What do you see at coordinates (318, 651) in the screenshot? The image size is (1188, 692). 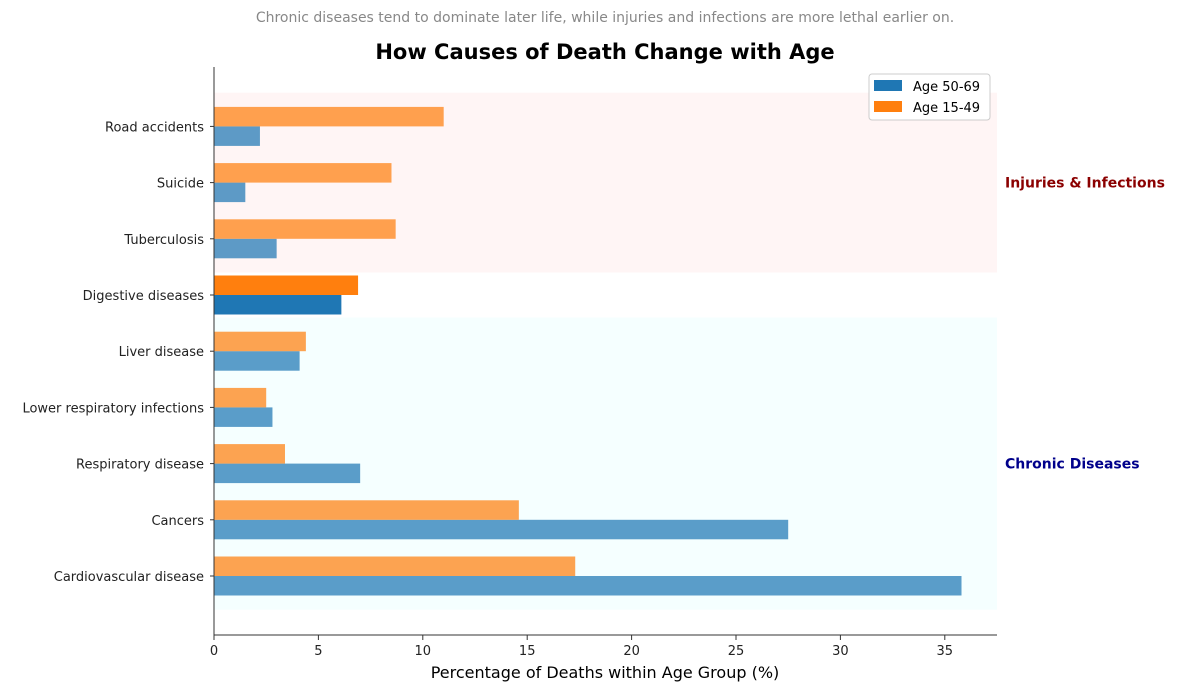 I see `x-tick-label-5: 5` at bounding box center [318, 651].